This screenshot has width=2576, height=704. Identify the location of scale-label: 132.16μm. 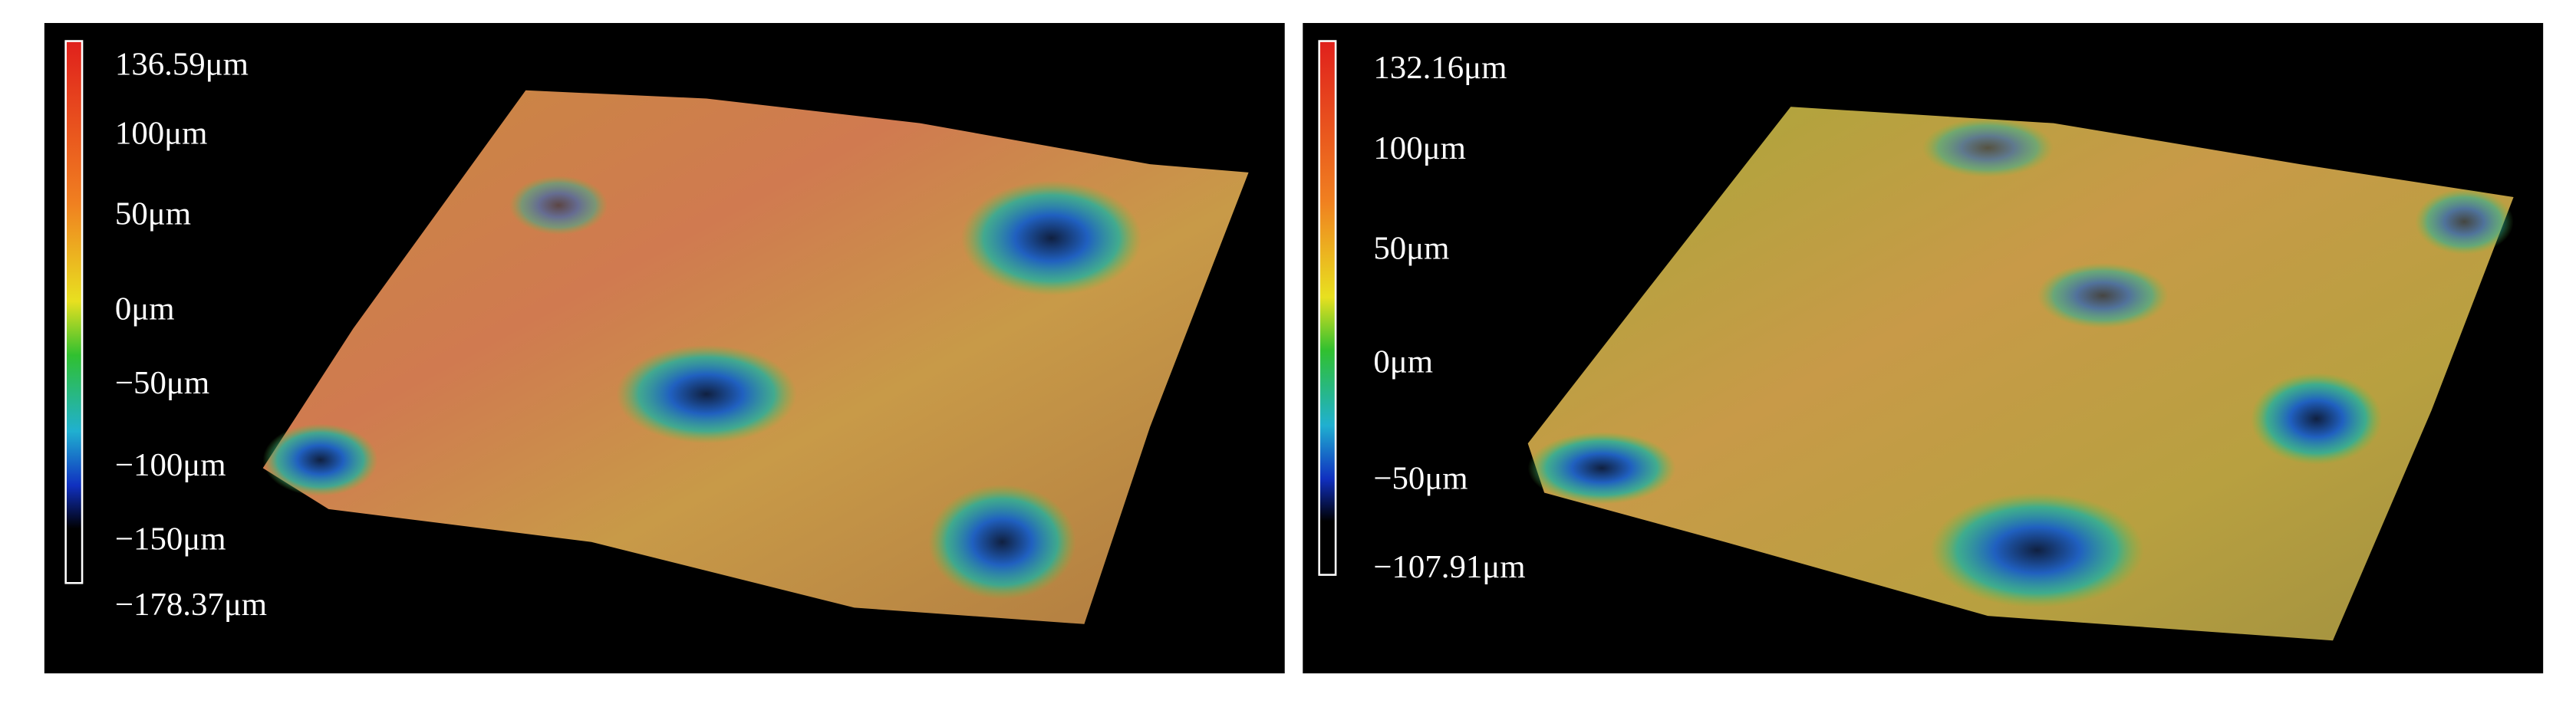
(1440, 68).